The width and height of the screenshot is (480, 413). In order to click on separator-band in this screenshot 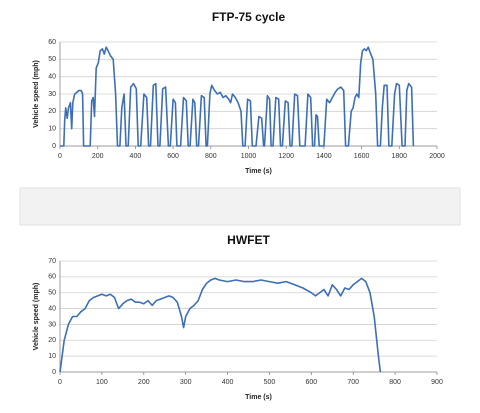, I will do `click(240, 206)`.